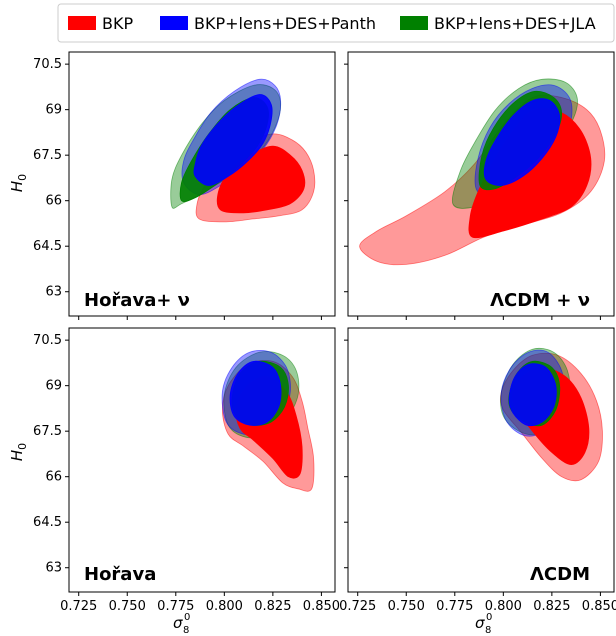 This screenshot has height=636, width=616. What do you see at coordinates (540, 300) in the screenshot?
I see `panel-title-lcdm-nu: ΛCDM + ν` at bounding box center [540, 300].